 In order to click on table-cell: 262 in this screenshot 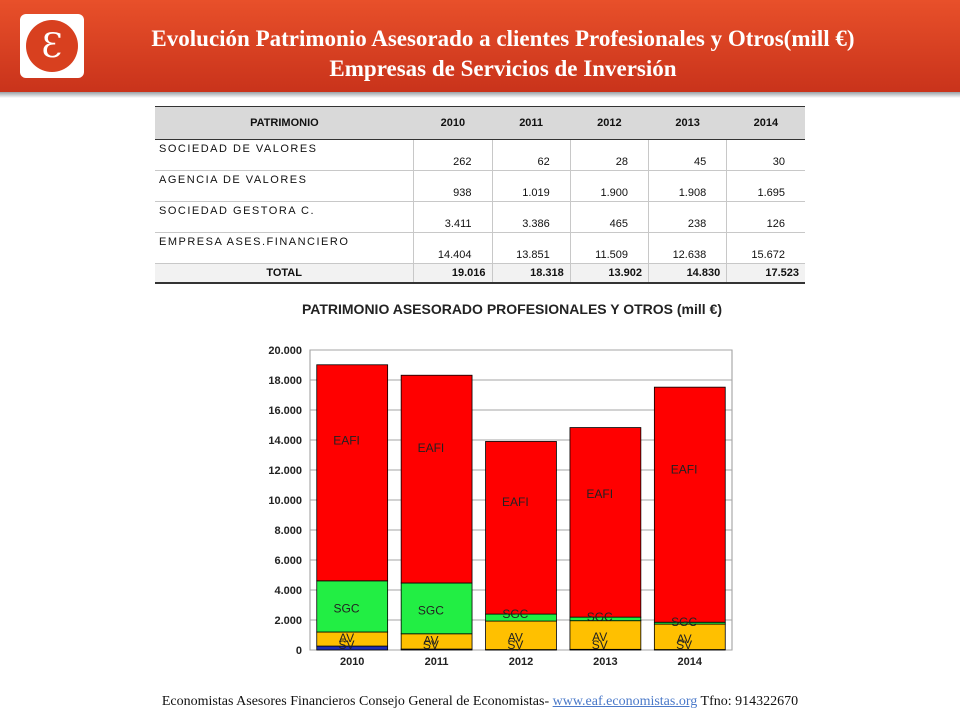, I will do `click(453, 155)`.